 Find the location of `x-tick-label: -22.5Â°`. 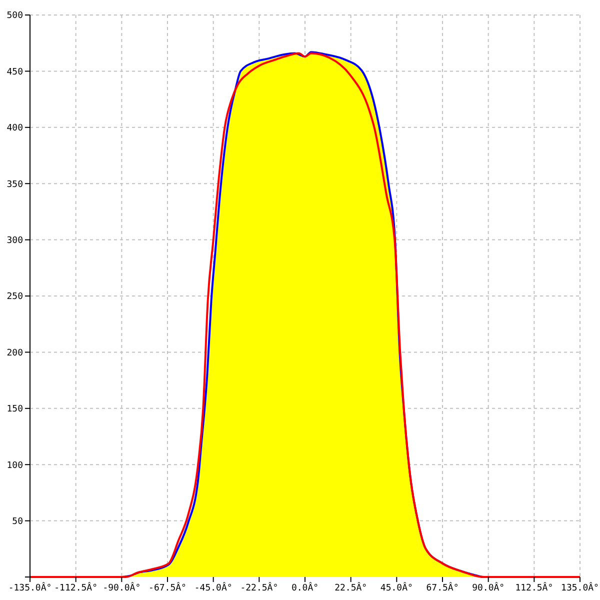

x-tick-label: -22.5Â° is located at coordinates (259, 587).